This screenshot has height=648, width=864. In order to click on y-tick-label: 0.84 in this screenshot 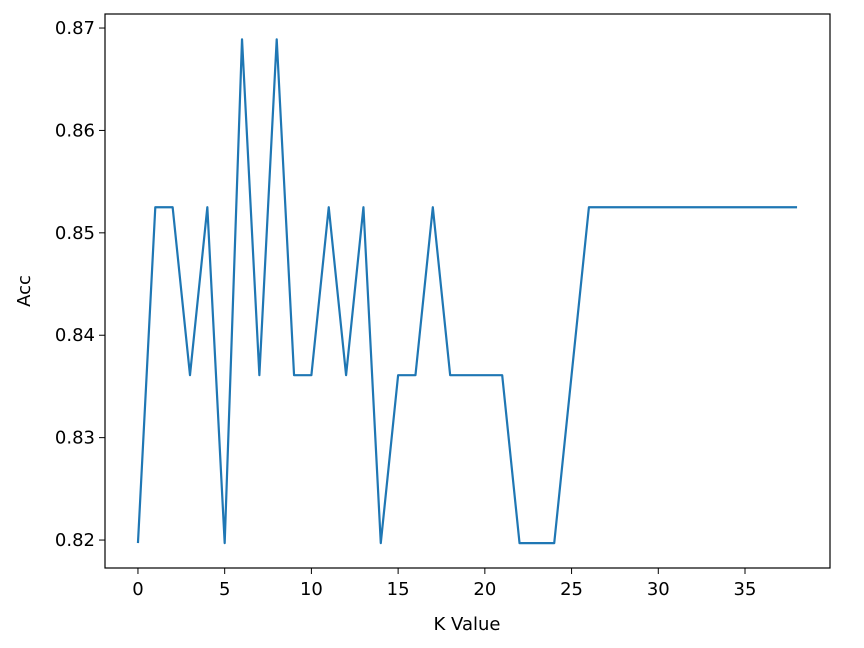, I will do `click(75, 335)`.